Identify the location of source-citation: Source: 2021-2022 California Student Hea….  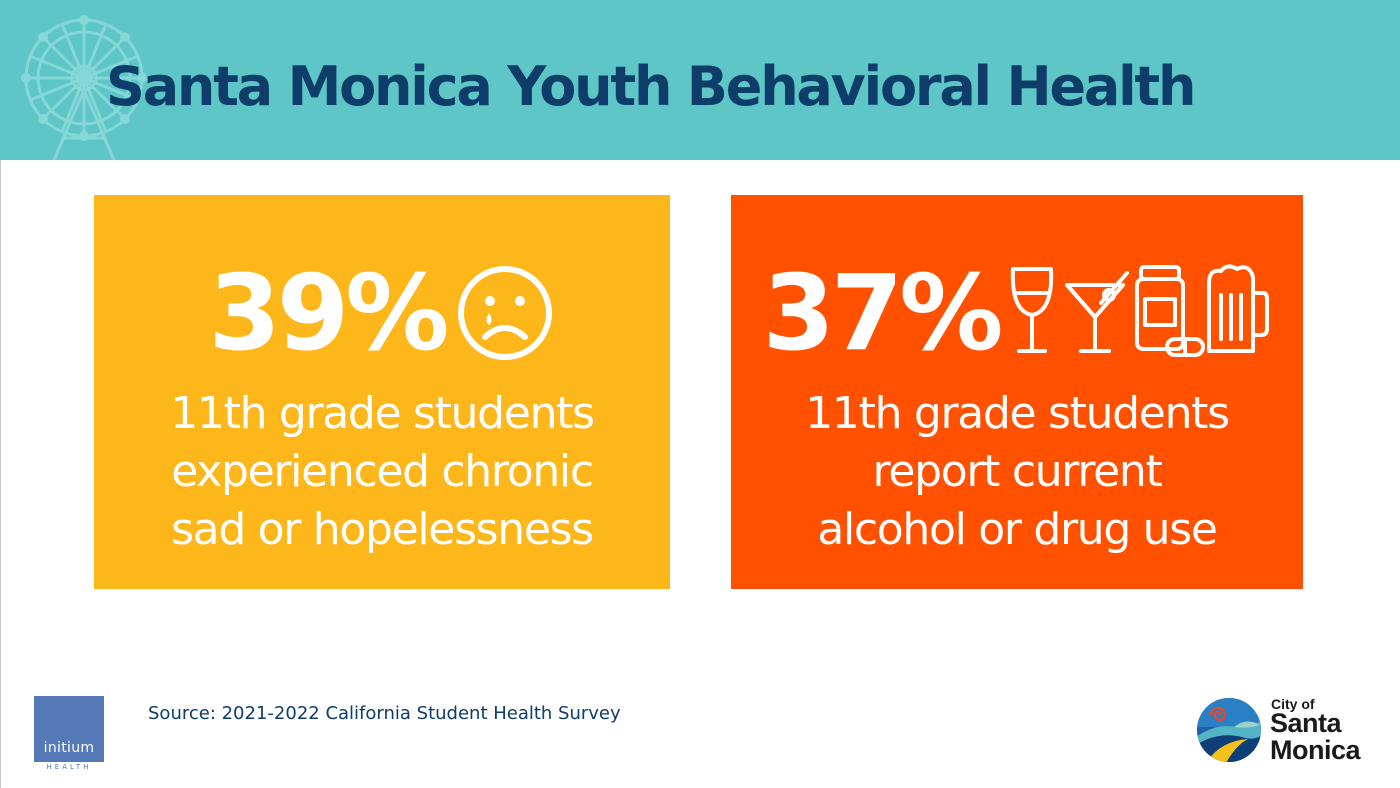
(384, 713).